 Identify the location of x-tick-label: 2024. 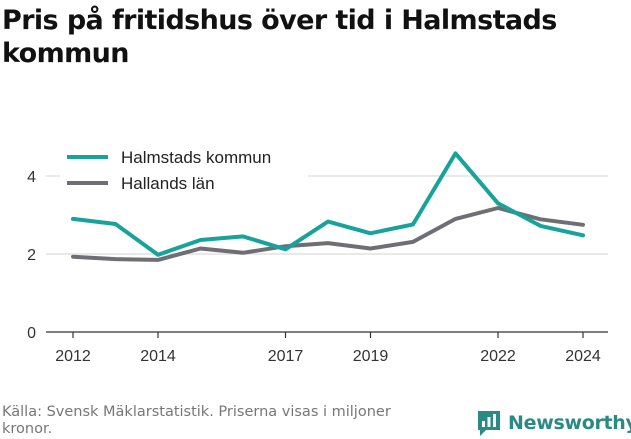
(583, 356).